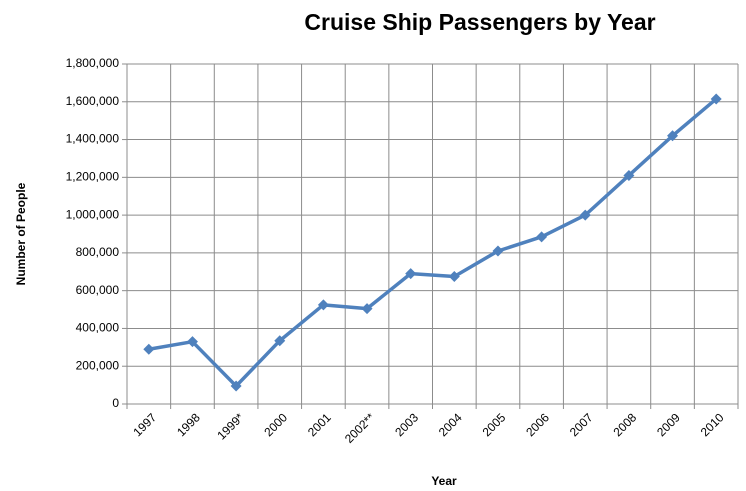 The height and width of the screenshot is (491, 746). What do you see at coordinates (98, 252) in the screenshot?
I see `y-tick-label: 800,000` at bounding box center [98, 252].